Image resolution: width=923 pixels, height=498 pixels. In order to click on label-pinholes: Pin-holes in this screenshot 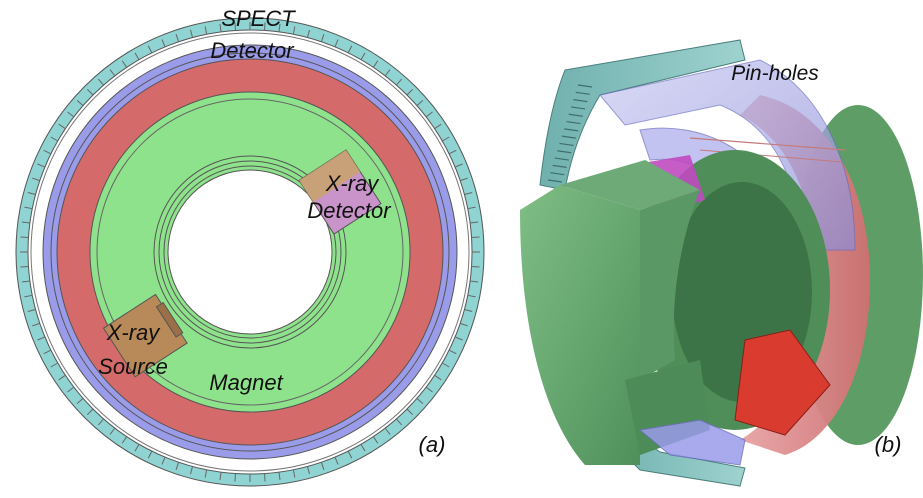, I will do `click(775, 73)`.